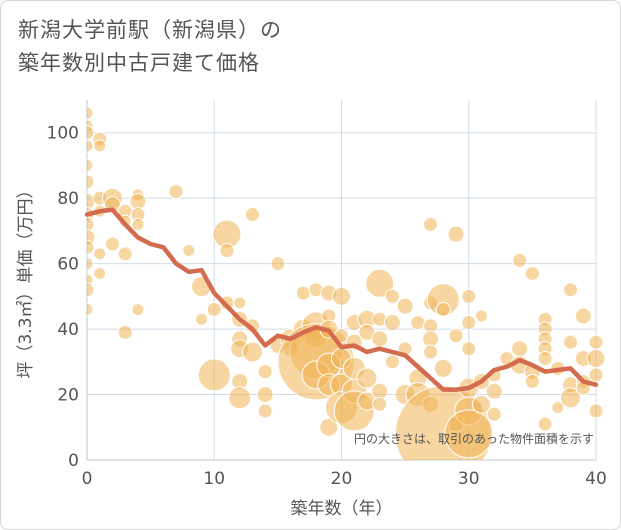  Describe the element at coordinates (68, 330) in the screenshot. I see `y-tick-label: 40` at that location.